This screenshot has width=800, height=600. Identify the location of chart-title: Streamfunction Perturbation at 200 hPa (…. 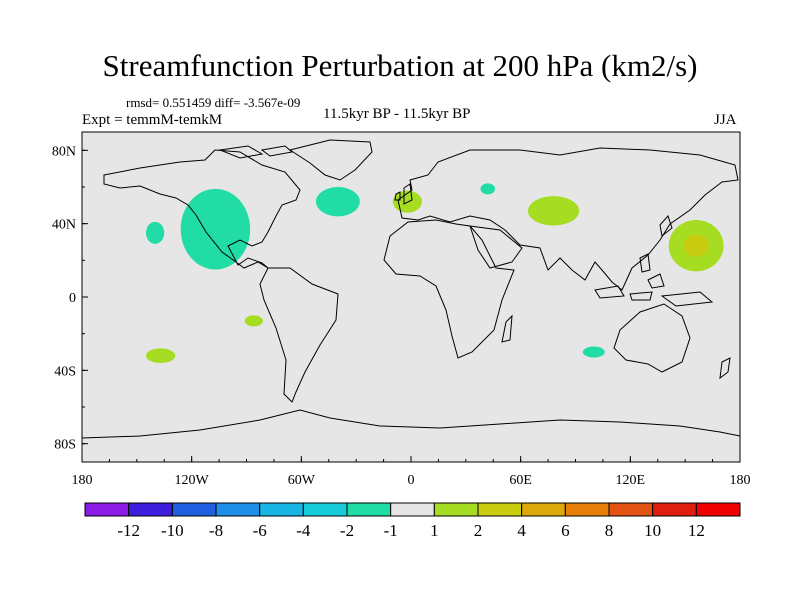
(400, 65).